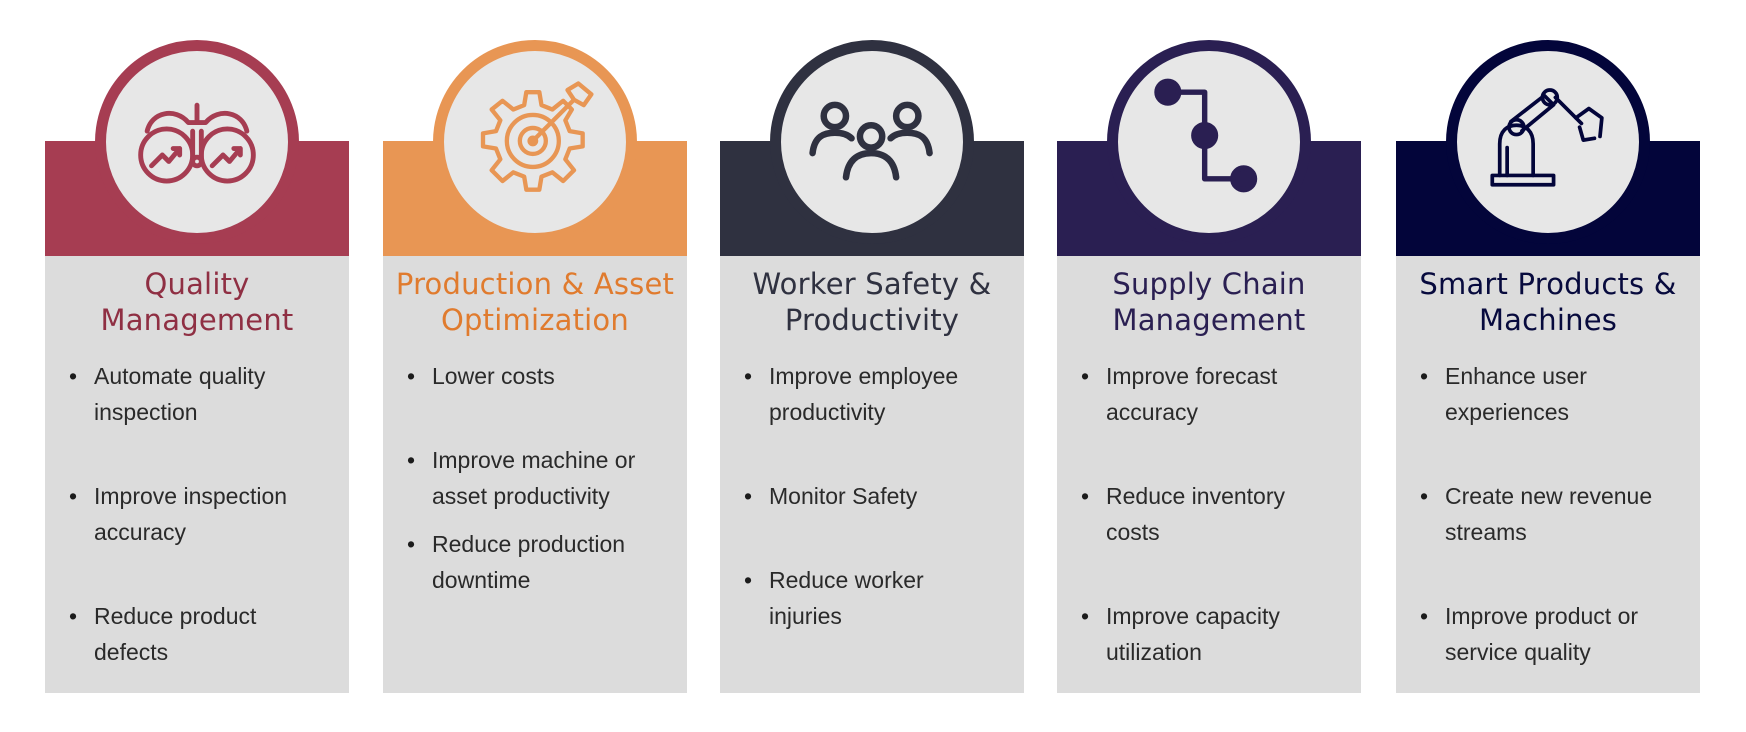 The height and width of the screenshot is (732, 1746). Describe the element at coordinates (1209, 302) in the screenshot. I see `card-title: Supply Chain Management` at that location.